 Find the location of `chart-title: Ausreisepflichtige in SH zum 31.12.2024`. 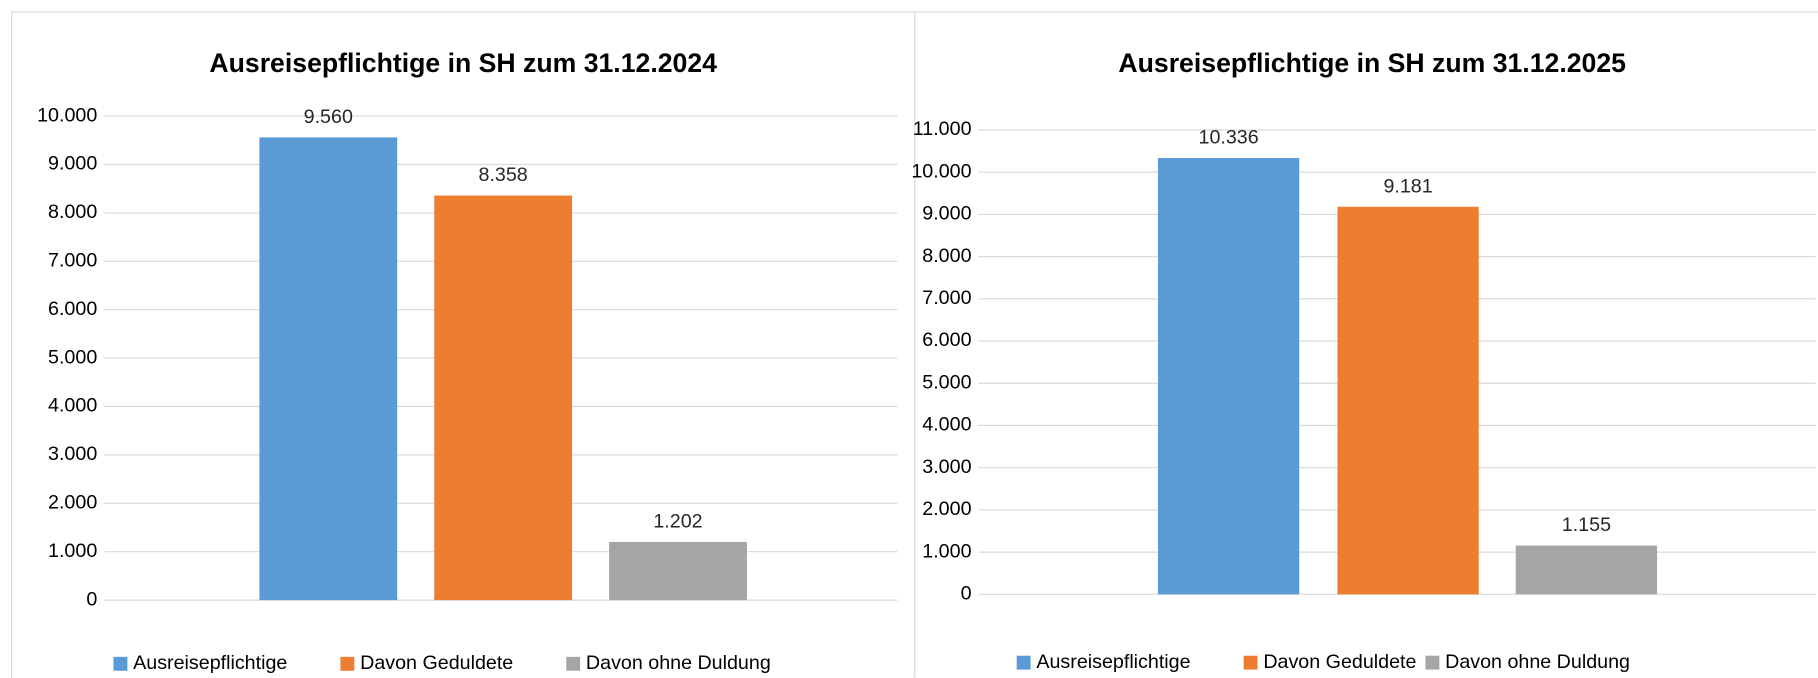

chart-title: Ausreisepflichtige in SH zum 31.12.2024 is located at coordinates (463, 63).